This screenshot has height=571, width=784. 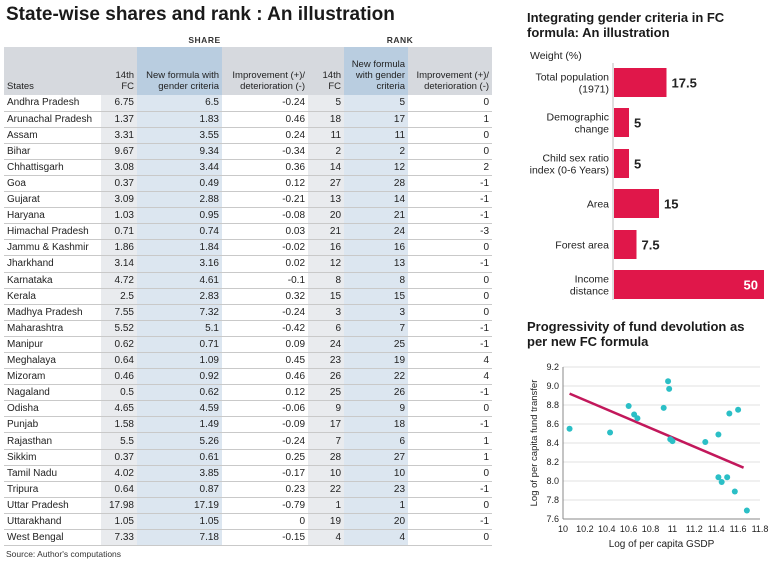 I want to click on table-cell: 8, so click(x=376, y=280).